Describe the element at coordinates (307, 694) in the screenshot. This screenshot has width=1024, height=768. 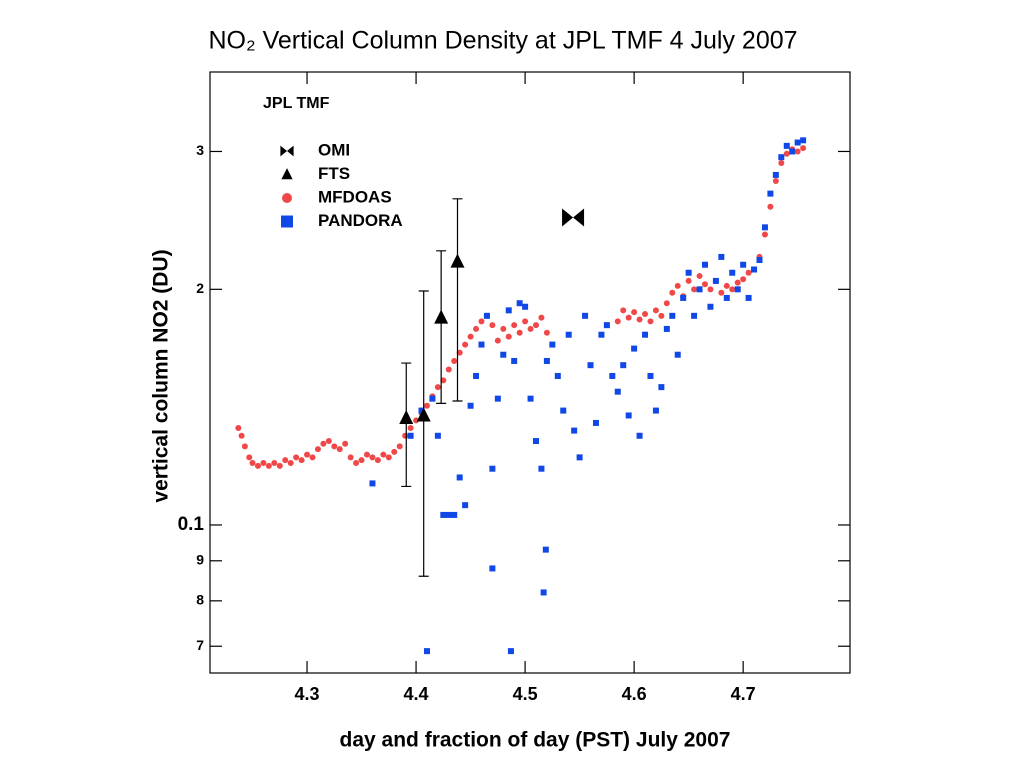
I see `x-tick-label: 4.3` at that location.